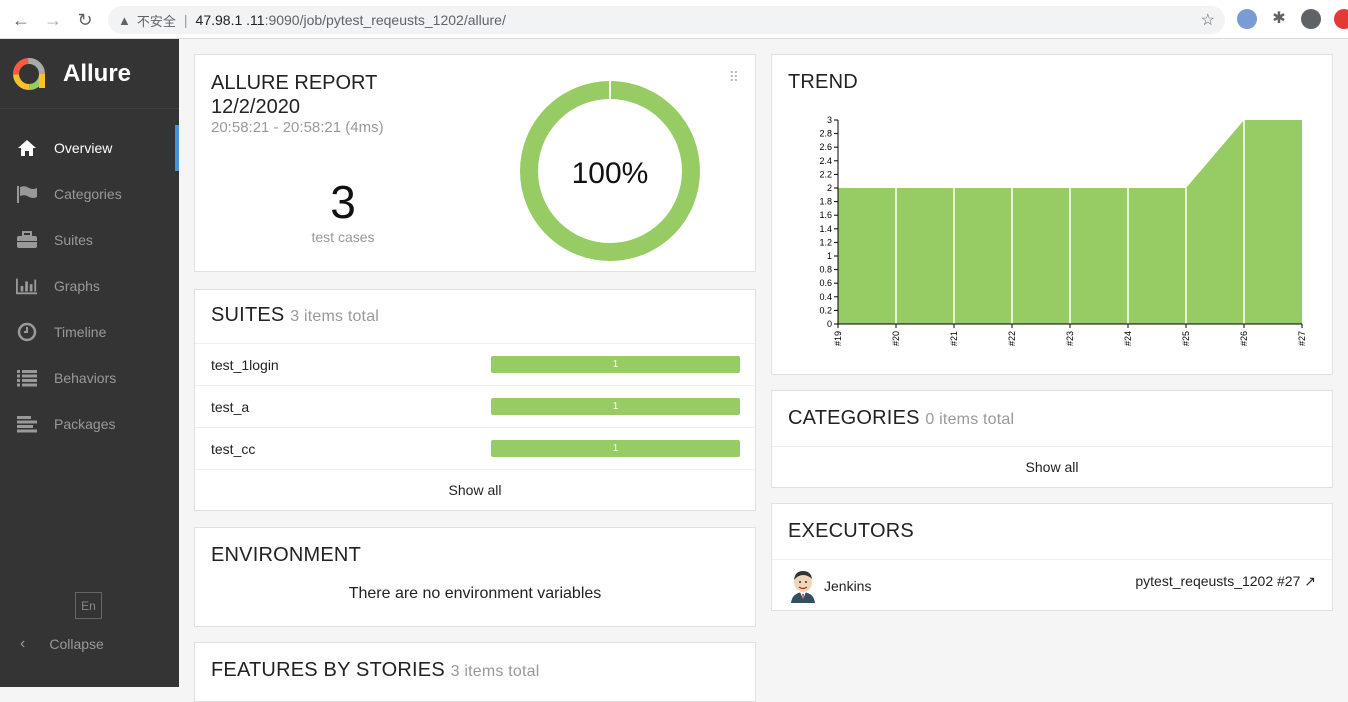  What do you see at coordinates (53, 19) in the screenshot?
I see `forward-icon: →` at bounding box center [53, 19].